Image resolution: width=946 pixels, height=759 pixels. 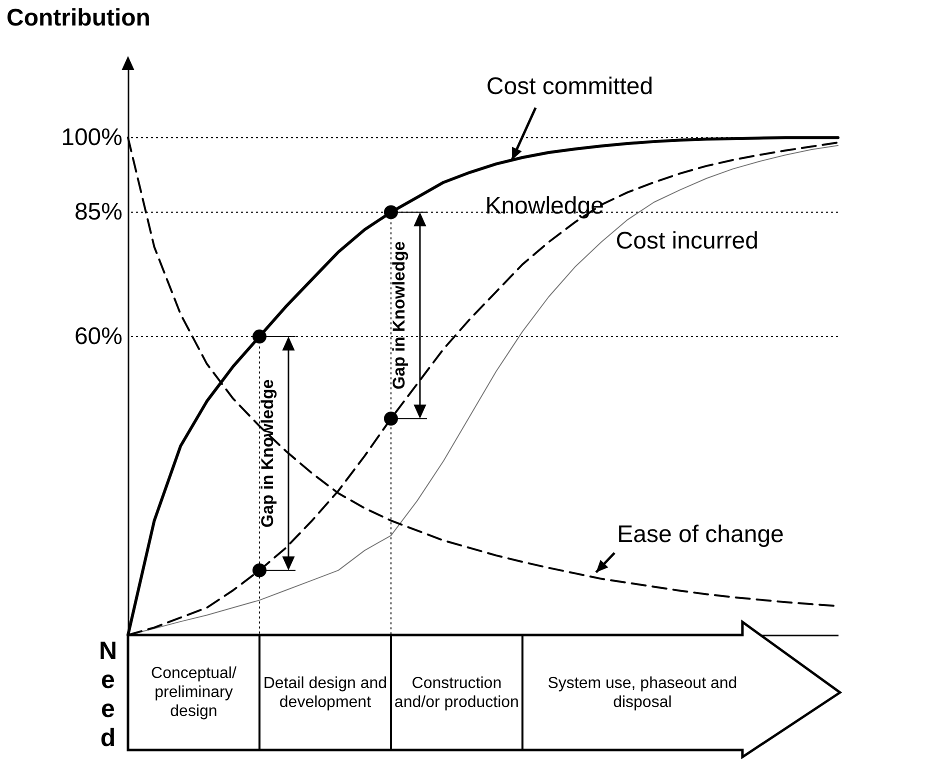 I want to click on series-label: Cost committed, so click(x=570, y=86).